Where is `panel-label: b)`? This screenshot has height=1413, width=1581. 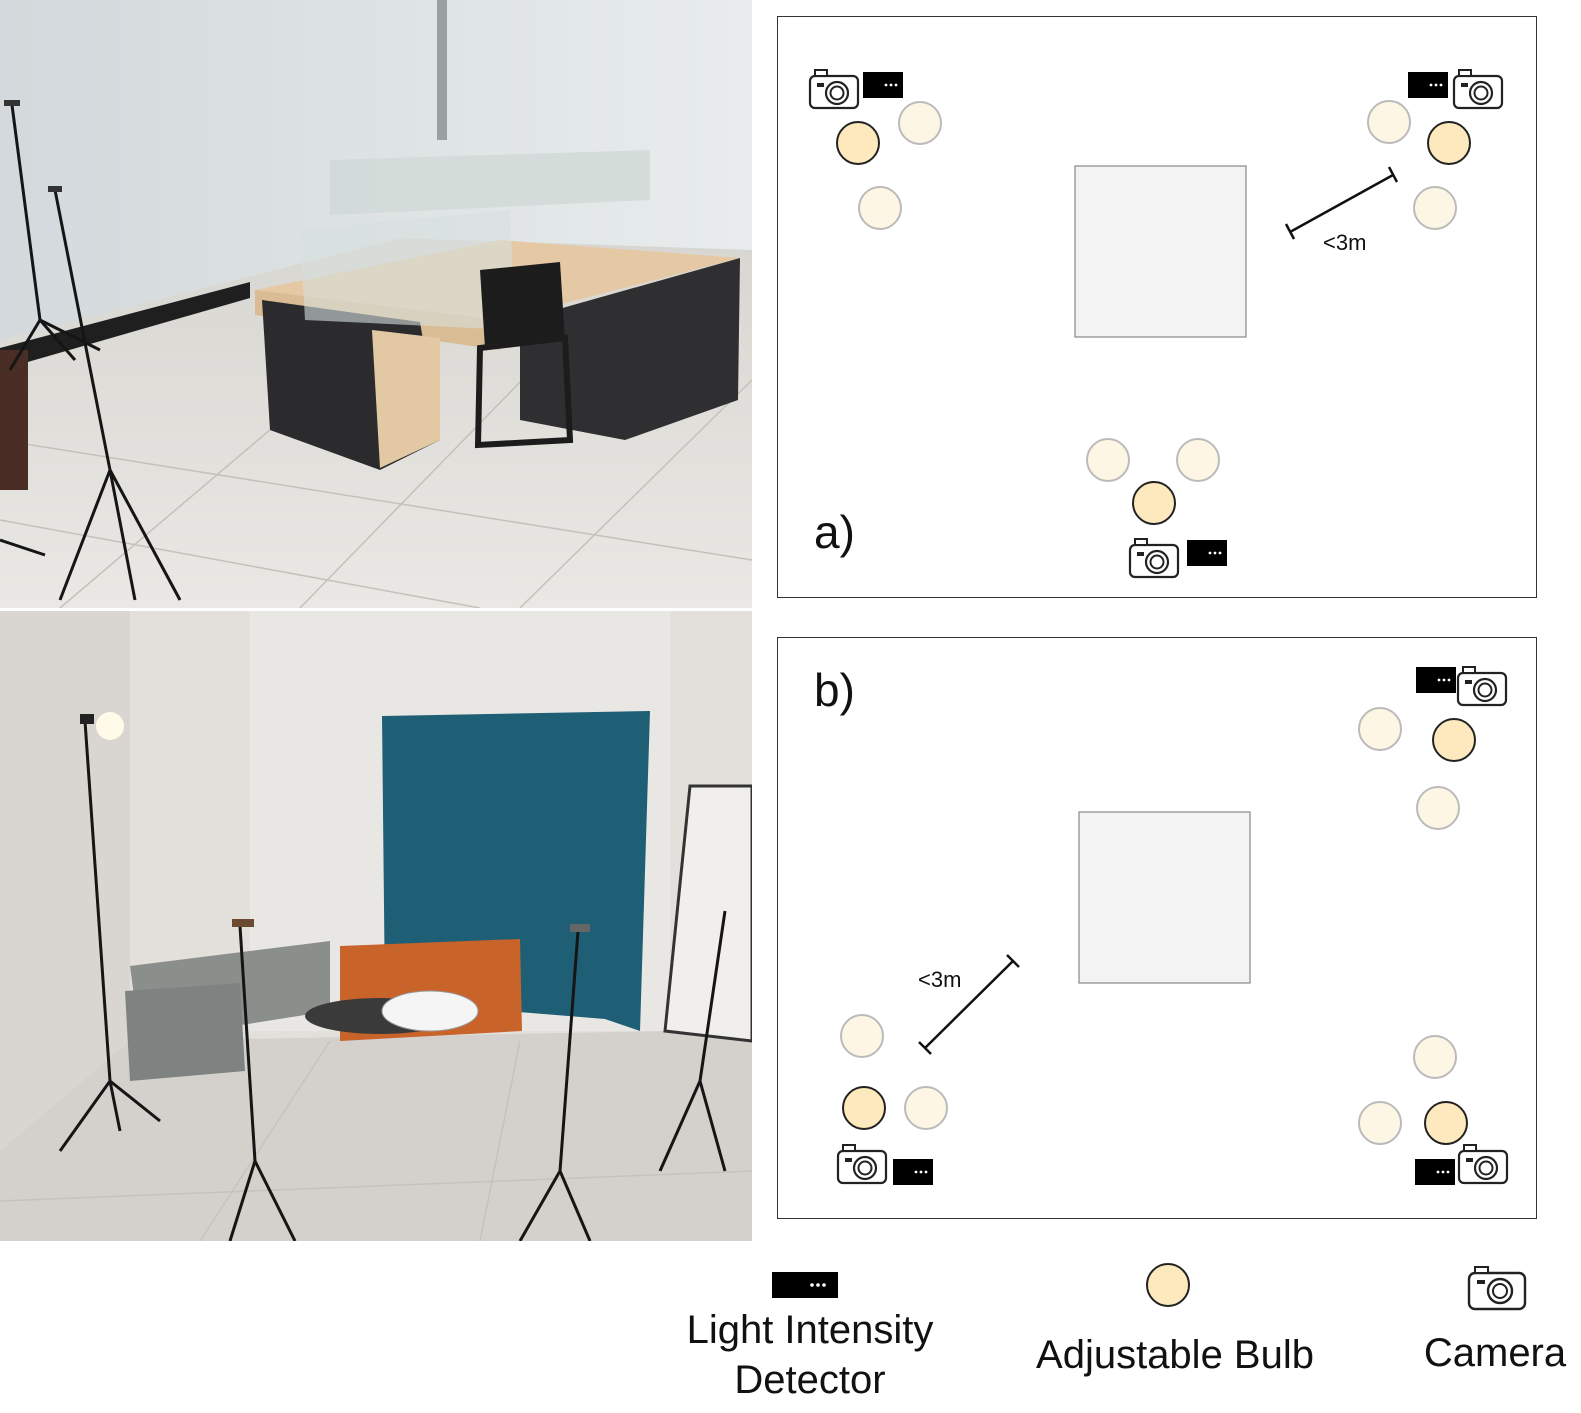
panel-label: b) is located at coordinates (834, 690).